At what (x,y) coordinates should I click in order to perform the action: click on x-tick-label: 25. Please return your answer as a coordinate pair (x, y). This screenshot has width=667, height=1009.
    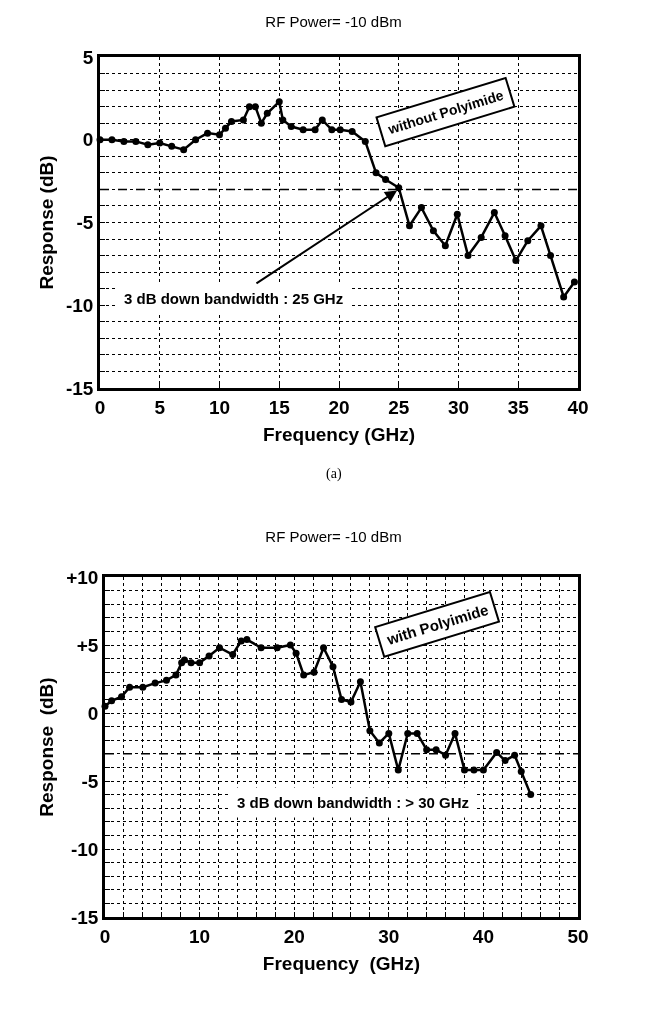
    Looking at the image, I should click on (399, 407).